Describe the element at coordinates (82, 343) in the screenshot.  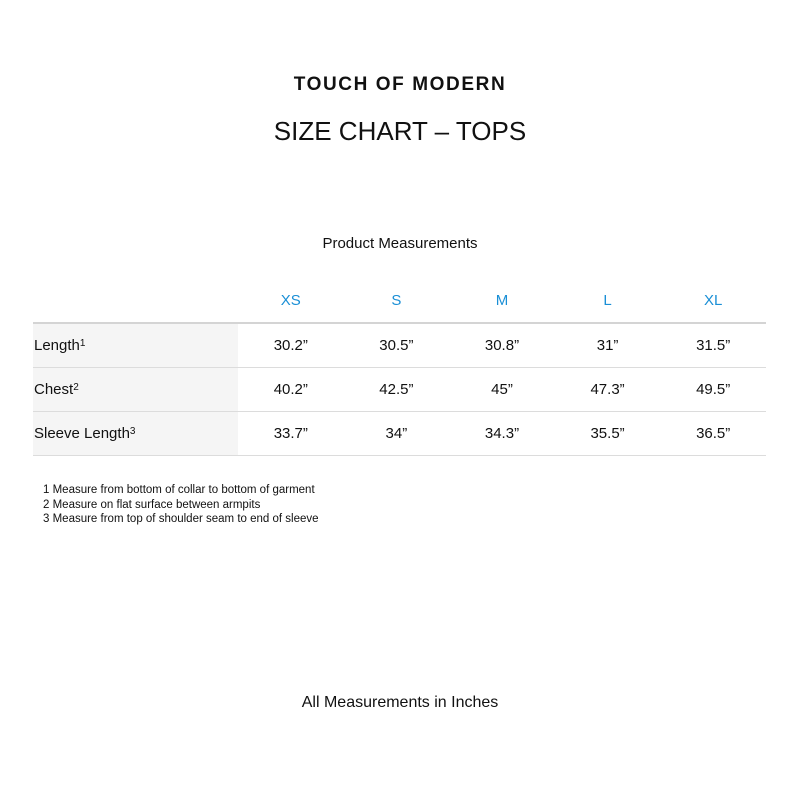
I see `footnote-marker: 1` at that location.